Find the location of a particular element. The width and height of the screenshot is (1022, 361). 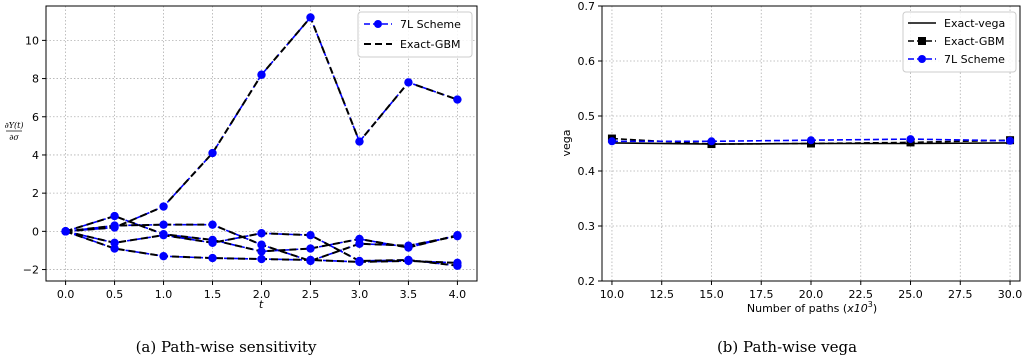

x-axis-label: Number of paths (x103) is located at coordinates (812, 307).